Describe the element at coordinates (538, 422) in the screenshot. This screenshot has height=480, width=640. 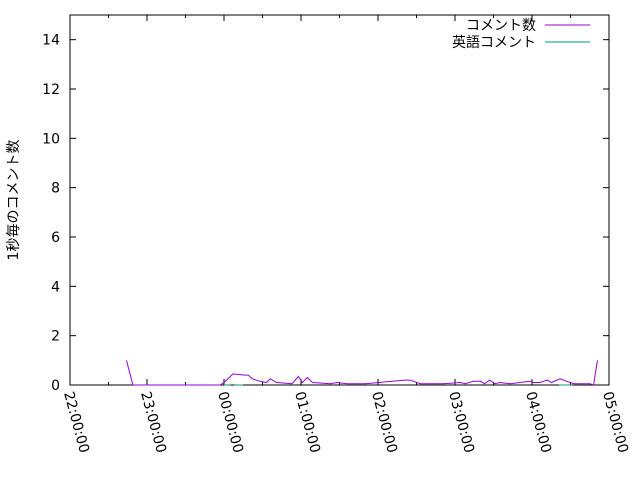
I see `x-tick-label: 04:00:00` at that location.